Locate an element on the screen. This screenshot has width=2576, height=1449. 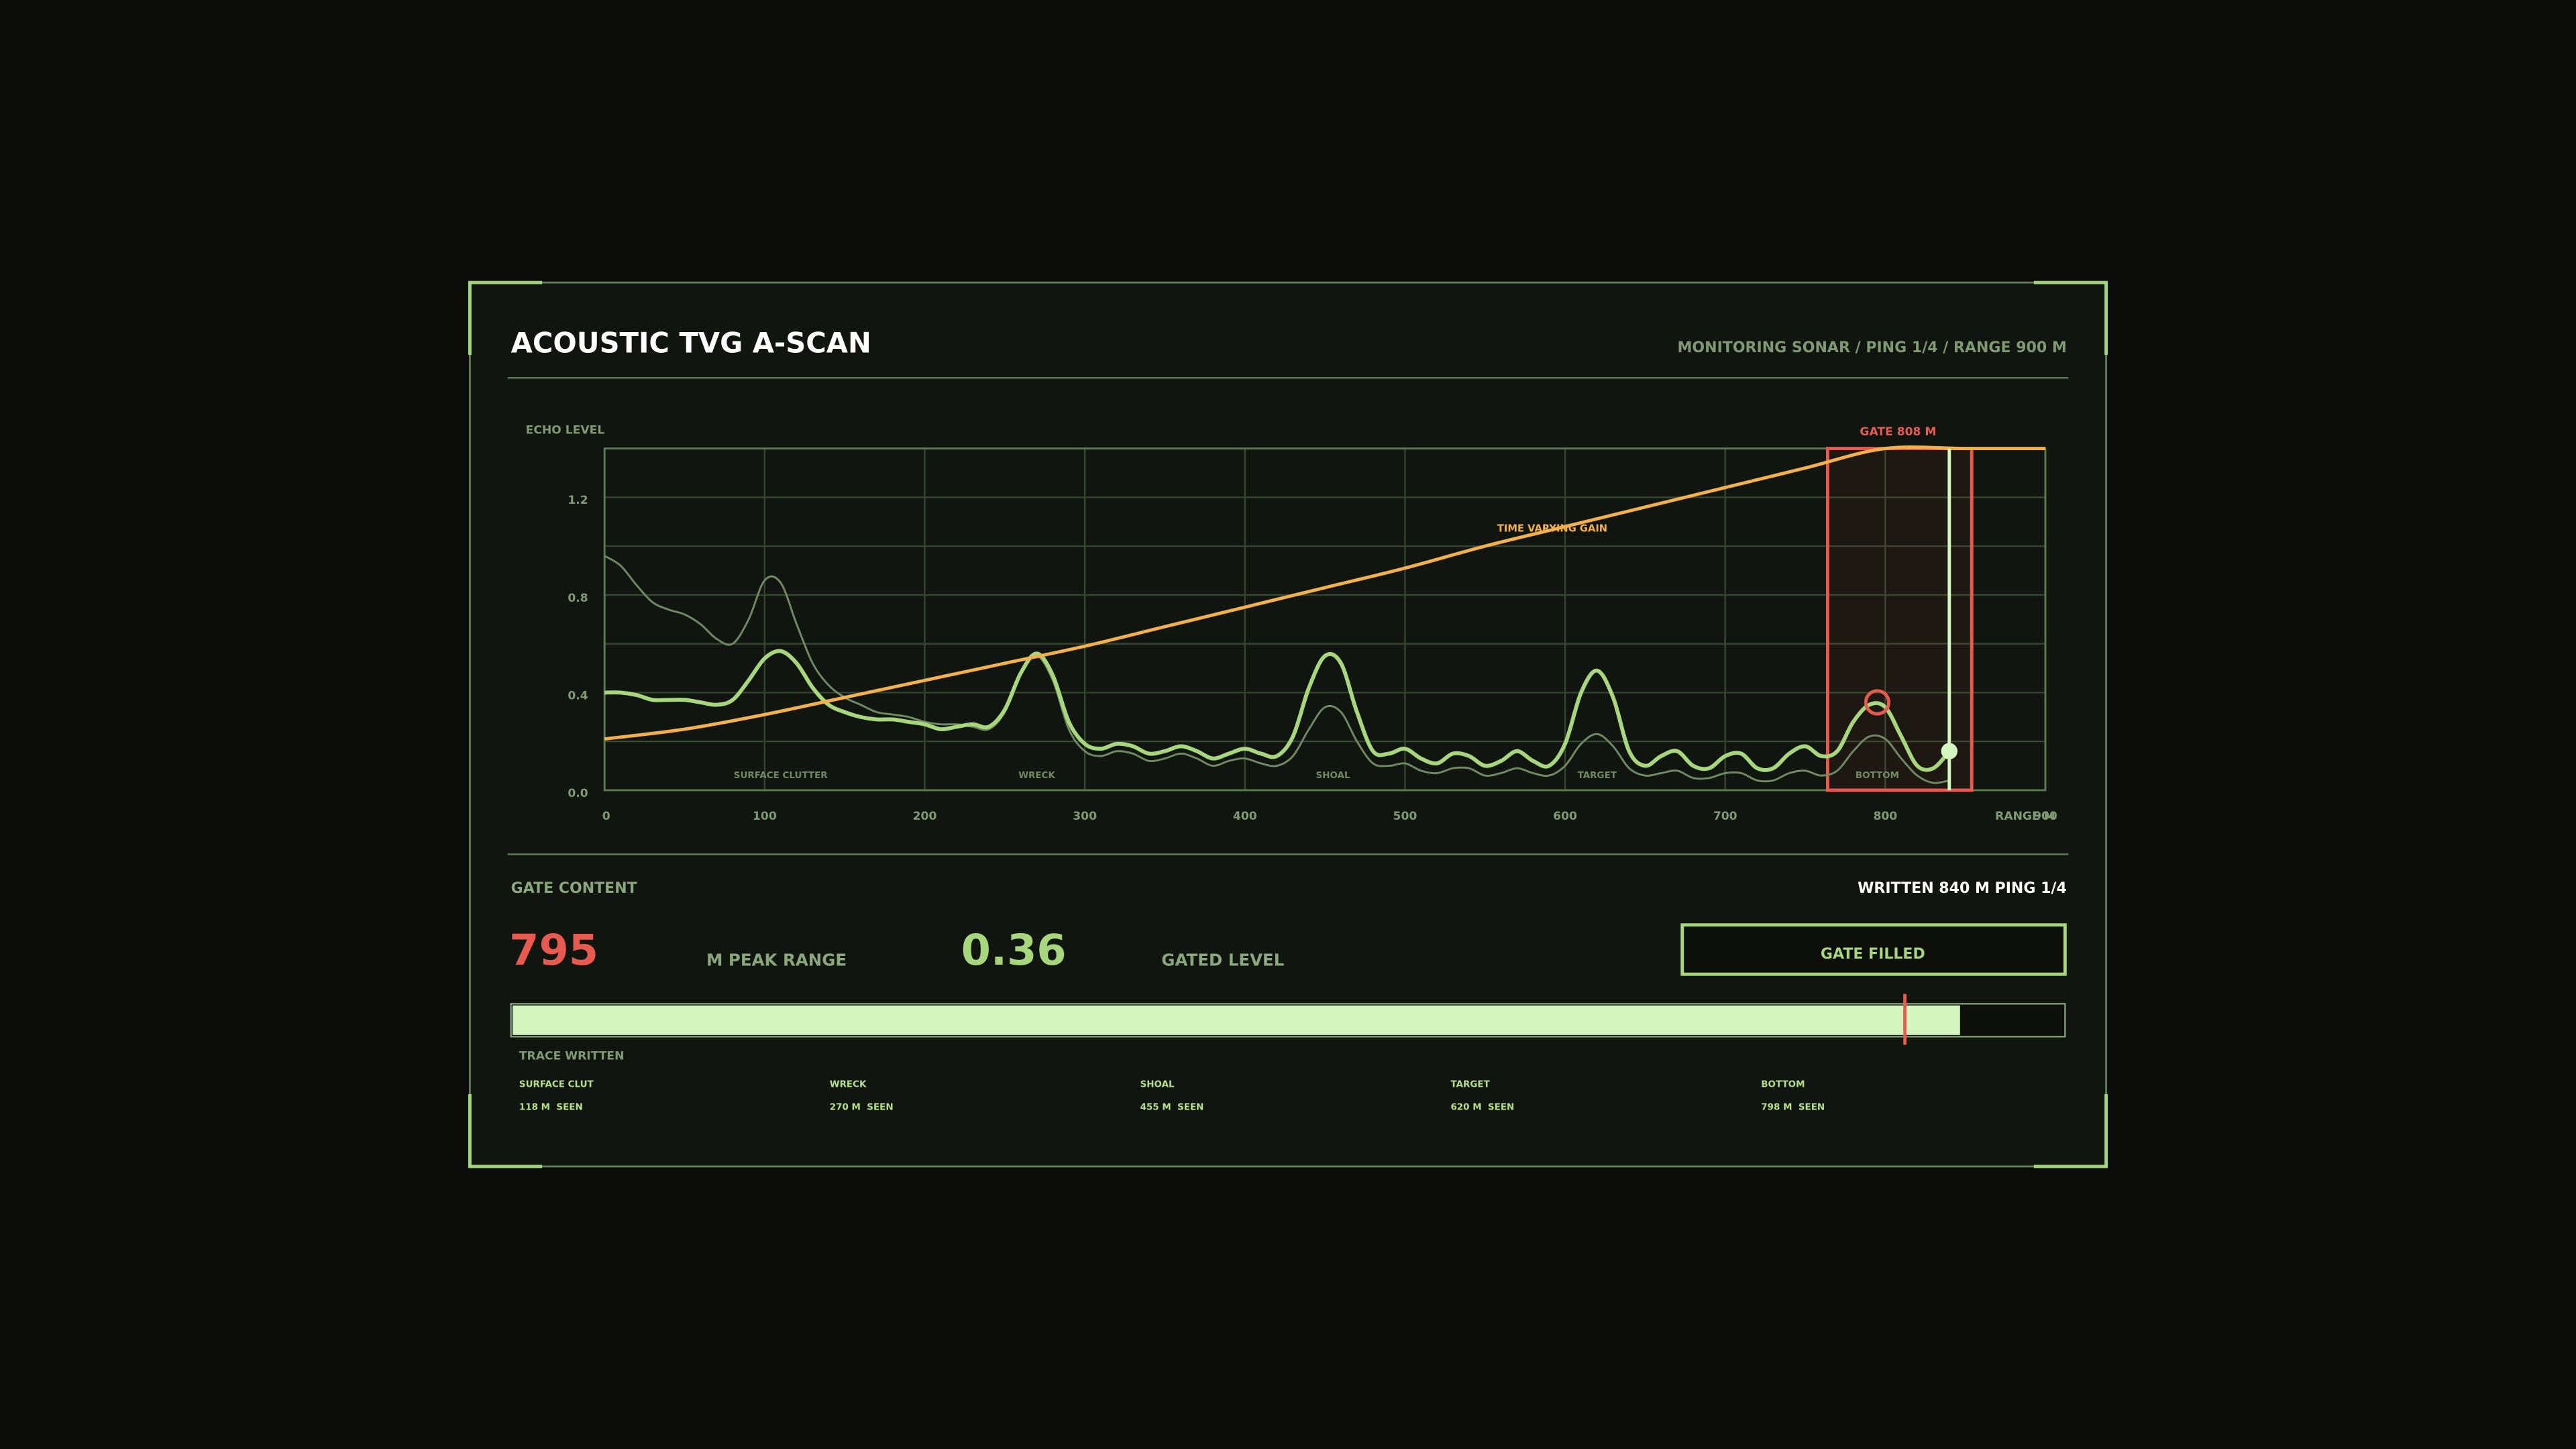
x-tick-label: 200 is located at coordinates (925, 816).